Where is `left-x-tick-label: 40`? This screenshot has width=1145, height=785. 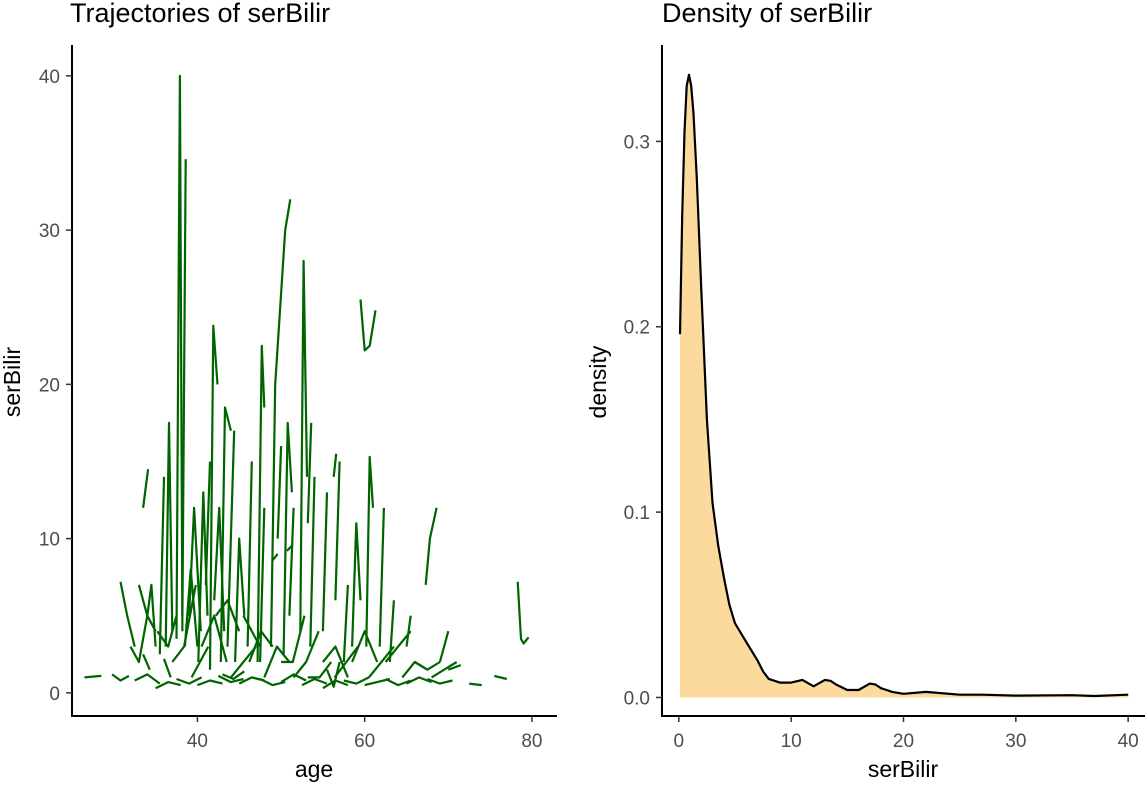 left-x-tick-label: 40 is located at coordinates (197, 741).